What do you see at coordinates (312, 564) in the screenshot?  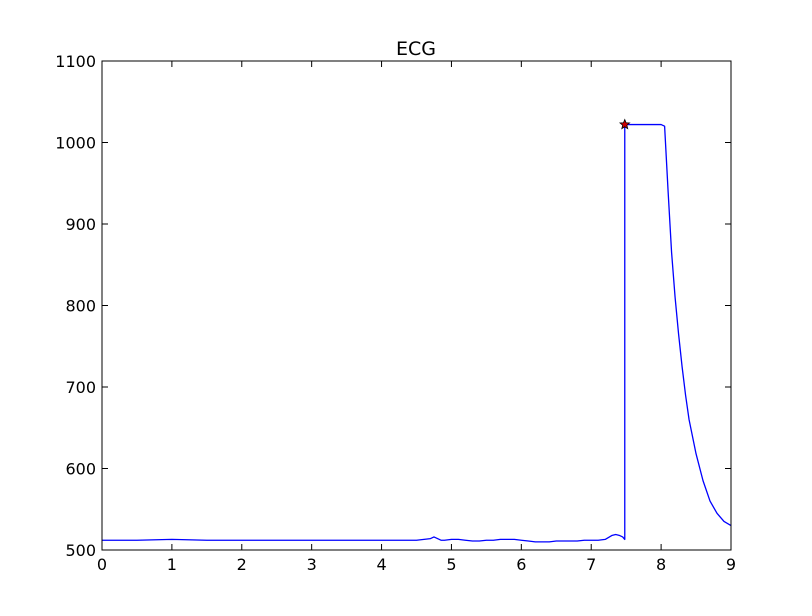 I see `x-tick-label: 3` at bounding box center [312, 564].